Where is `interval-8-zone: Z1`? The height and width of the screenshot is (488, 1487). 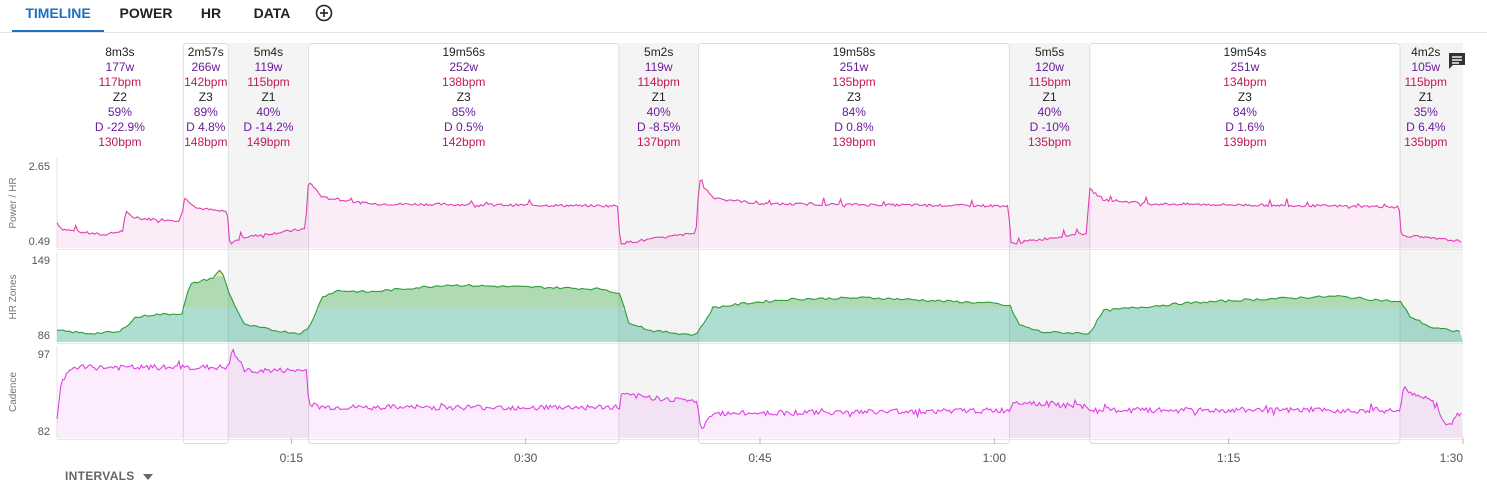 interval-8-zone: Z1 is located at coordinates (1426, 97).